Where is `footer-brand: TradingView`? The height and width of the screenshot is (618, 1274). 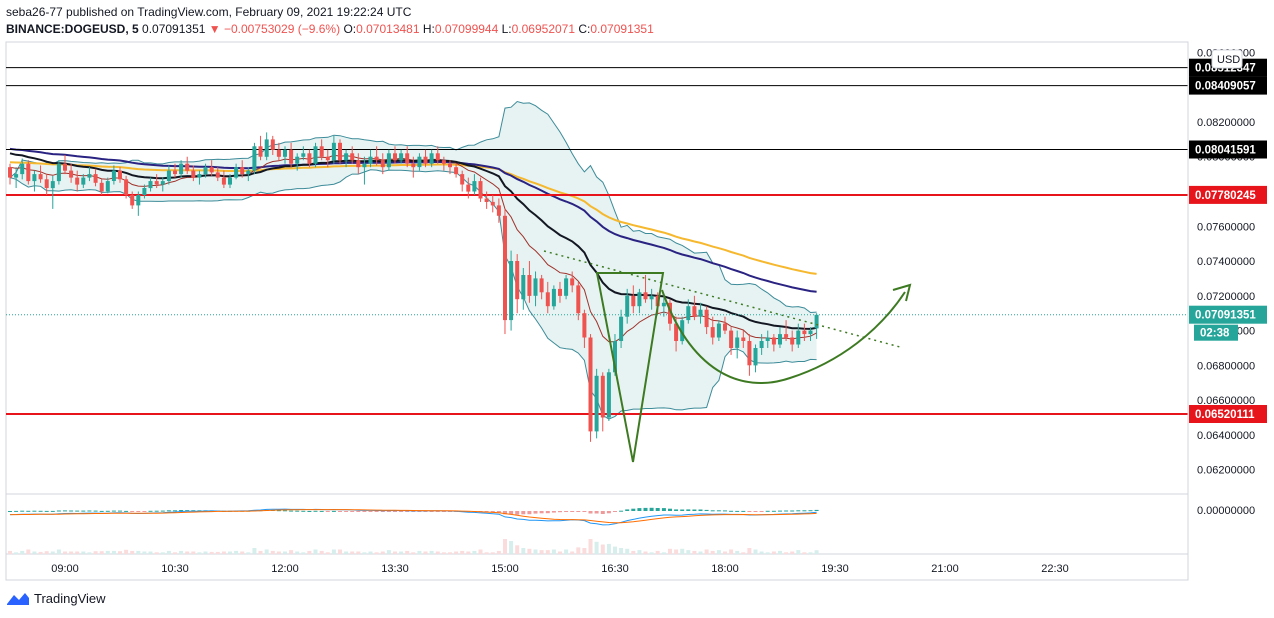
footer-brand: TradingView is located at coordinates (56, 598).